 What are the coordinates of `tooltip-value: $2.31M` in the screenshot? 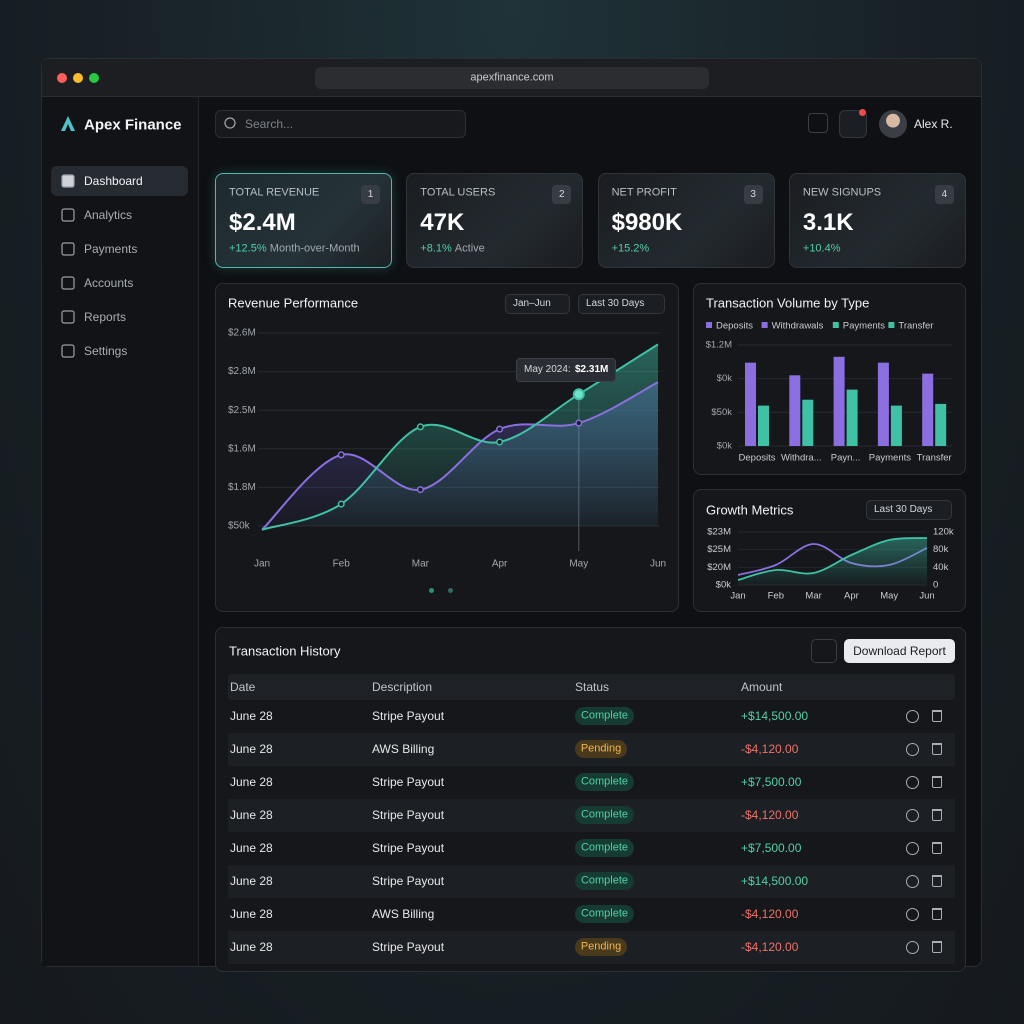 It's located at (592, 369).